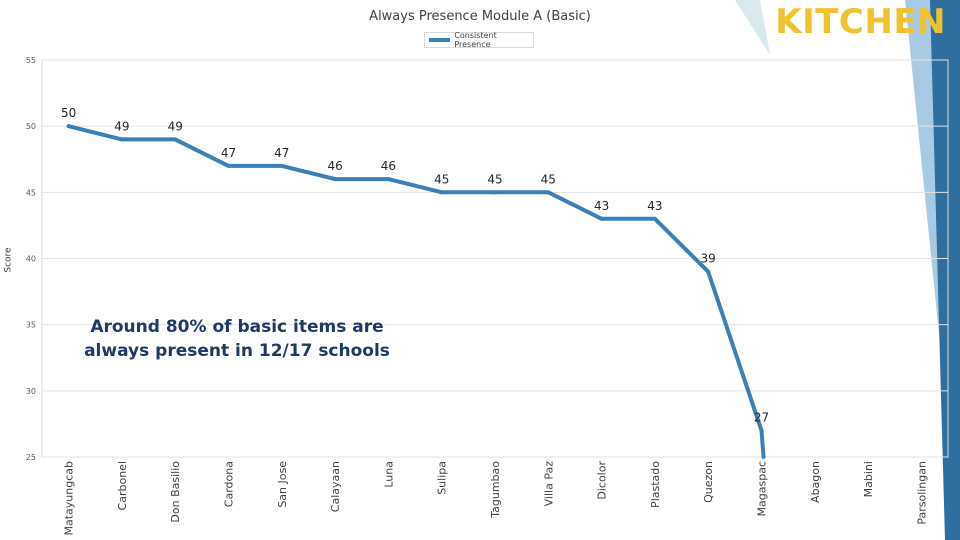 The image size is (960, 540). I want to click on x-tick-label: Villa Paz, so click(548, 484).